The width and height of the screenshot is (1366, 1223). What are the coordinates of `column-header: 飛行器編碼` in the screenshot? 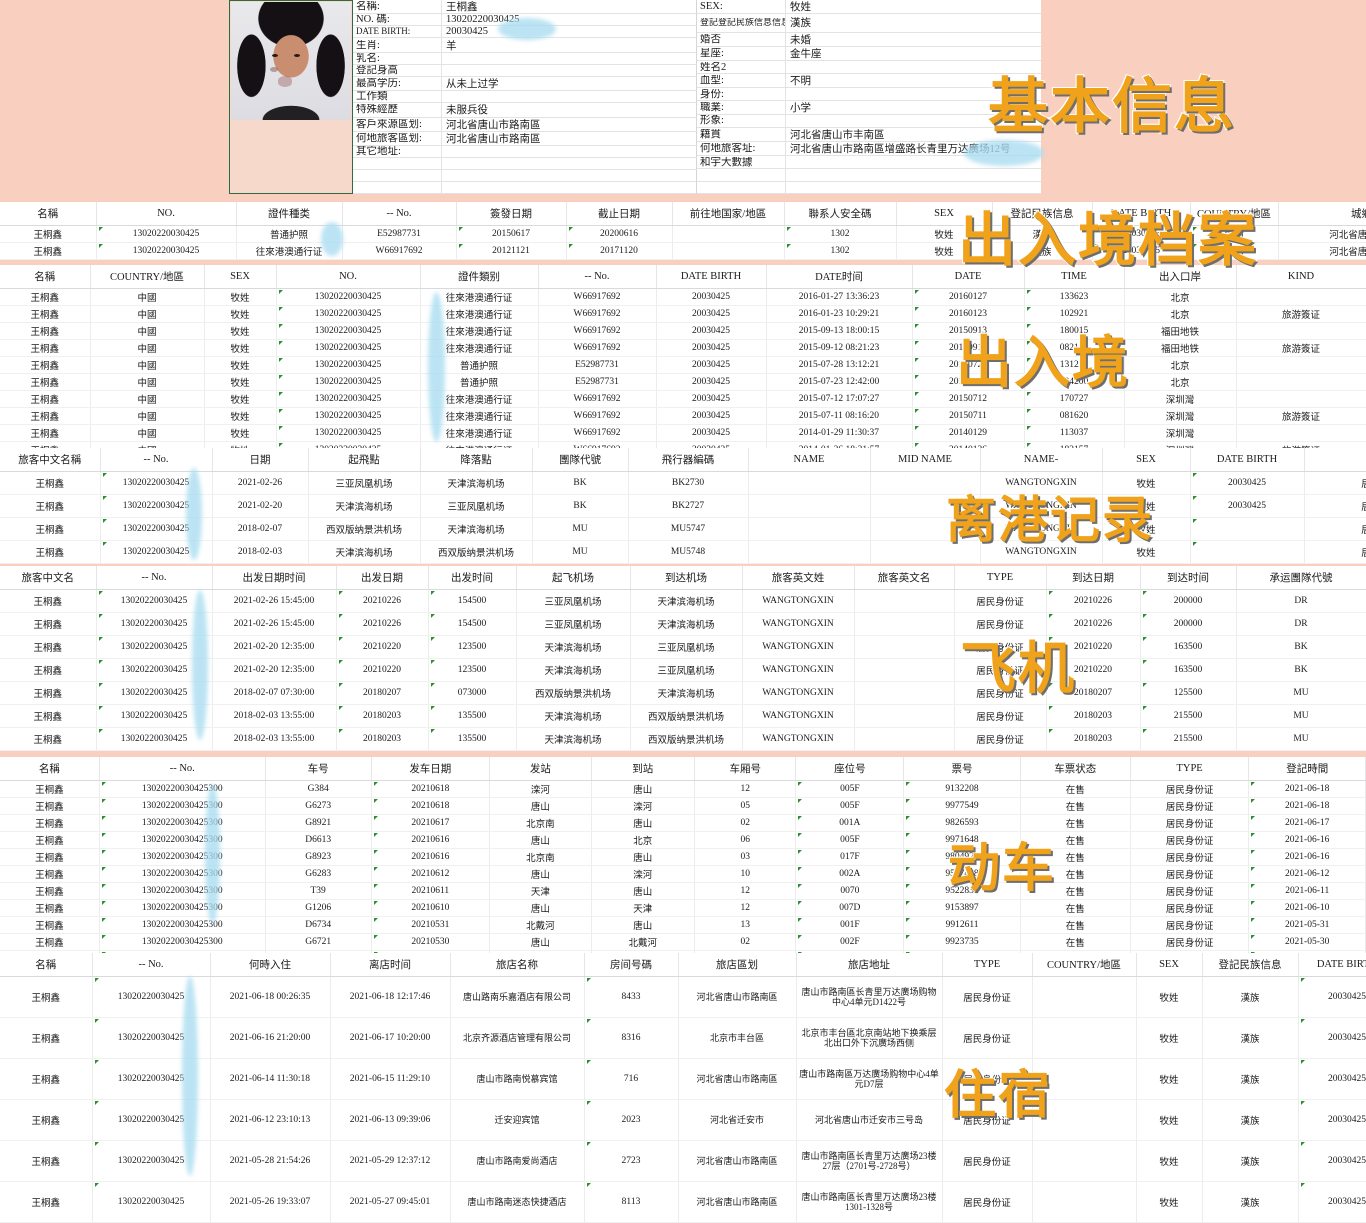 It's located at (688, 460).